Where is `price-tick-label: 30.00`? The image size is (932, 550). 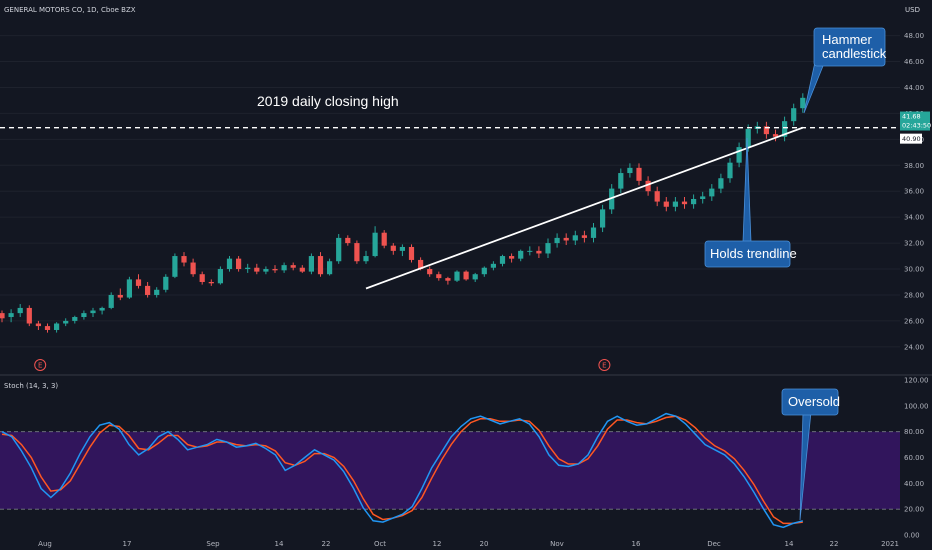 price-tick-label: 30.00 is located at coordinates (914, 270).